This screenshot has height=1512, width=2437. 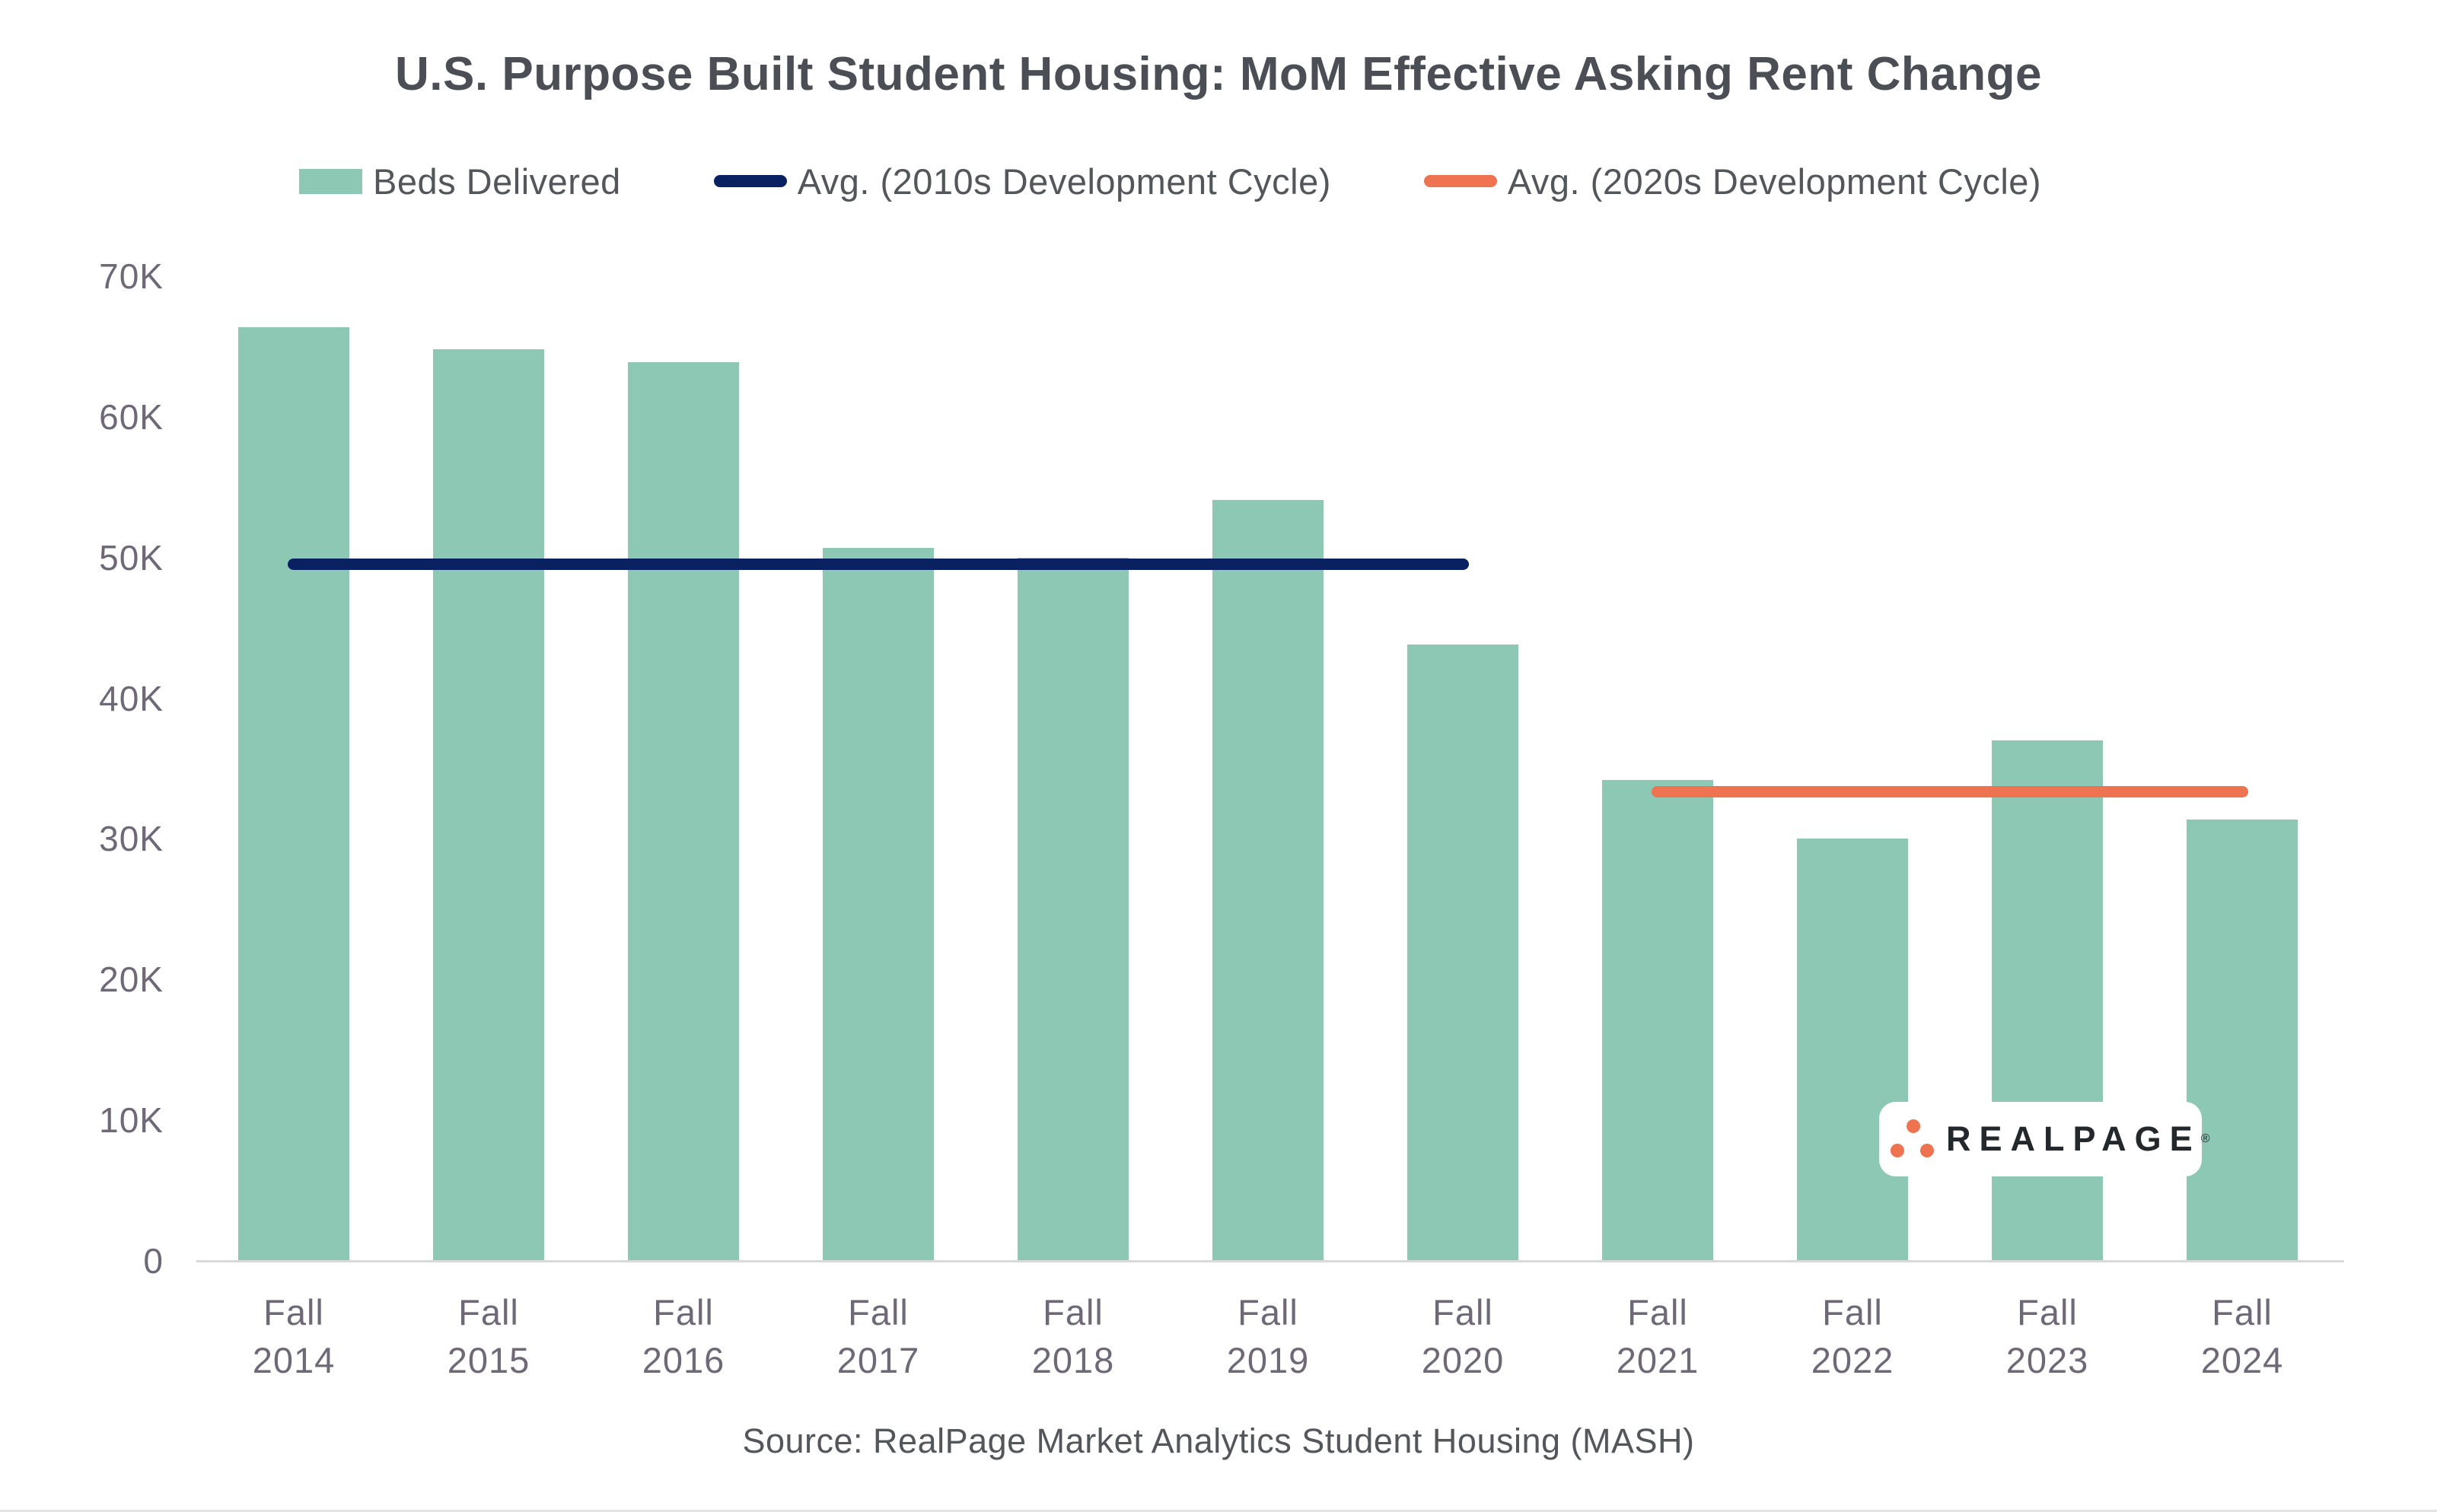 I want to click on x-label-fall-2024: Fall 2024, so click(x=2242, y=1336).